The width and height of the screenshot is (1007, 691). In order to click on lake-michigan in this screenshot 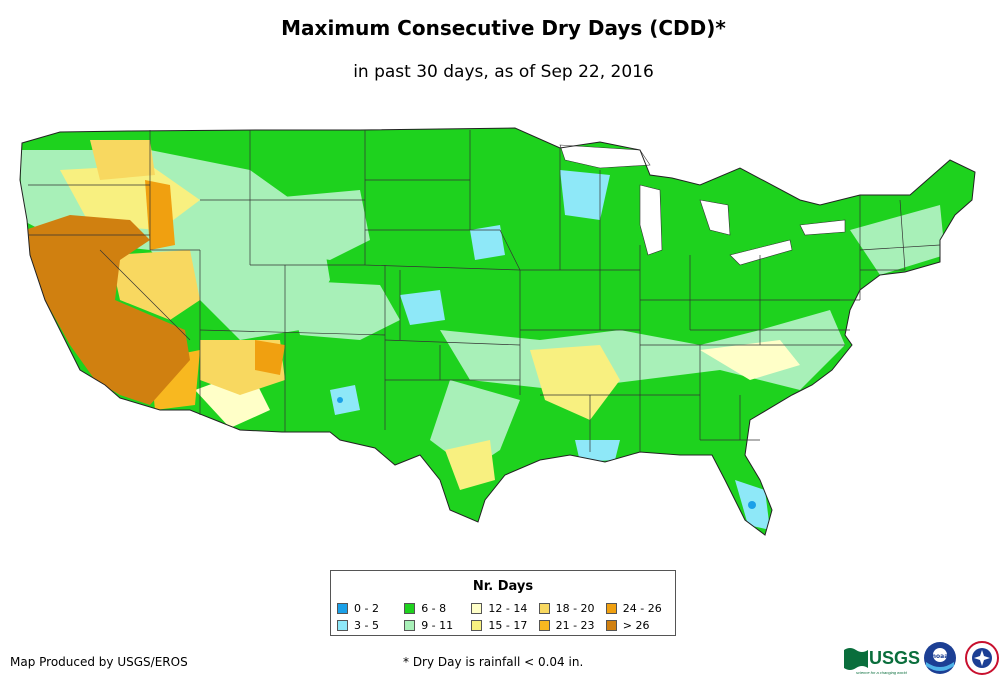, I will do `click(651, 220)`.